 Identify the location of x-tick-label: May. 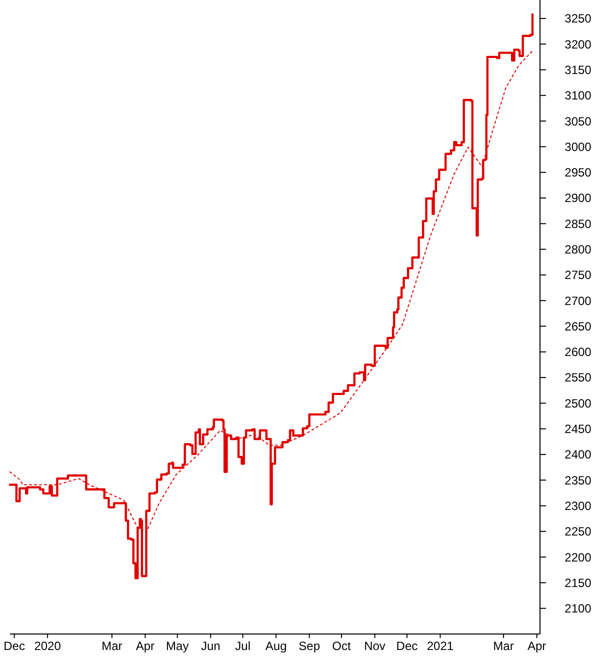
(177, 646).